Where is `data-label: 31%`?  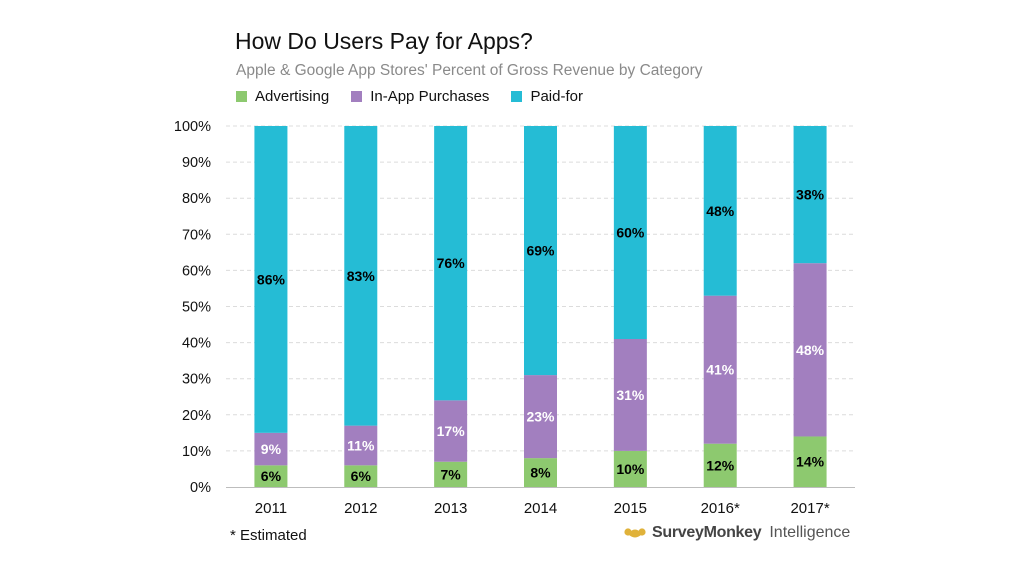 data-label: 31% is located at coordinates (630, 395).